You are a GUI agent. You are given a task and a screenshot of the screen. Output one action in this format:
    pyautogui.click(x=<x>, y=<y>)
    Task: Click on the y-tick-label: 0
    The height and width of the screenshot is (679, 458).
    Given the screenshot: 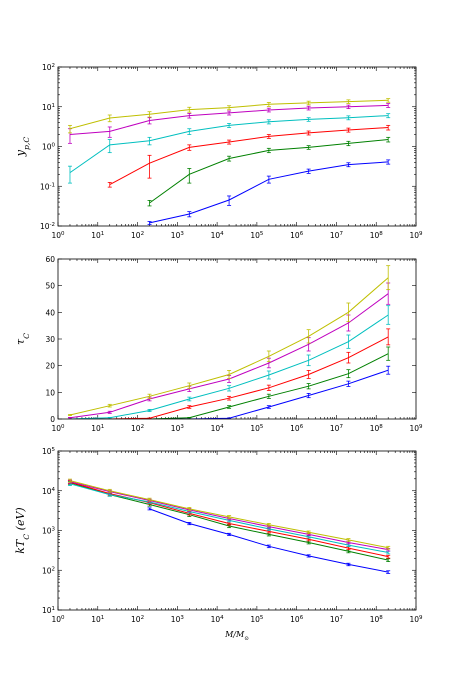 What is the action you would take?
    pyautogui.click(x=52, y=419)
    